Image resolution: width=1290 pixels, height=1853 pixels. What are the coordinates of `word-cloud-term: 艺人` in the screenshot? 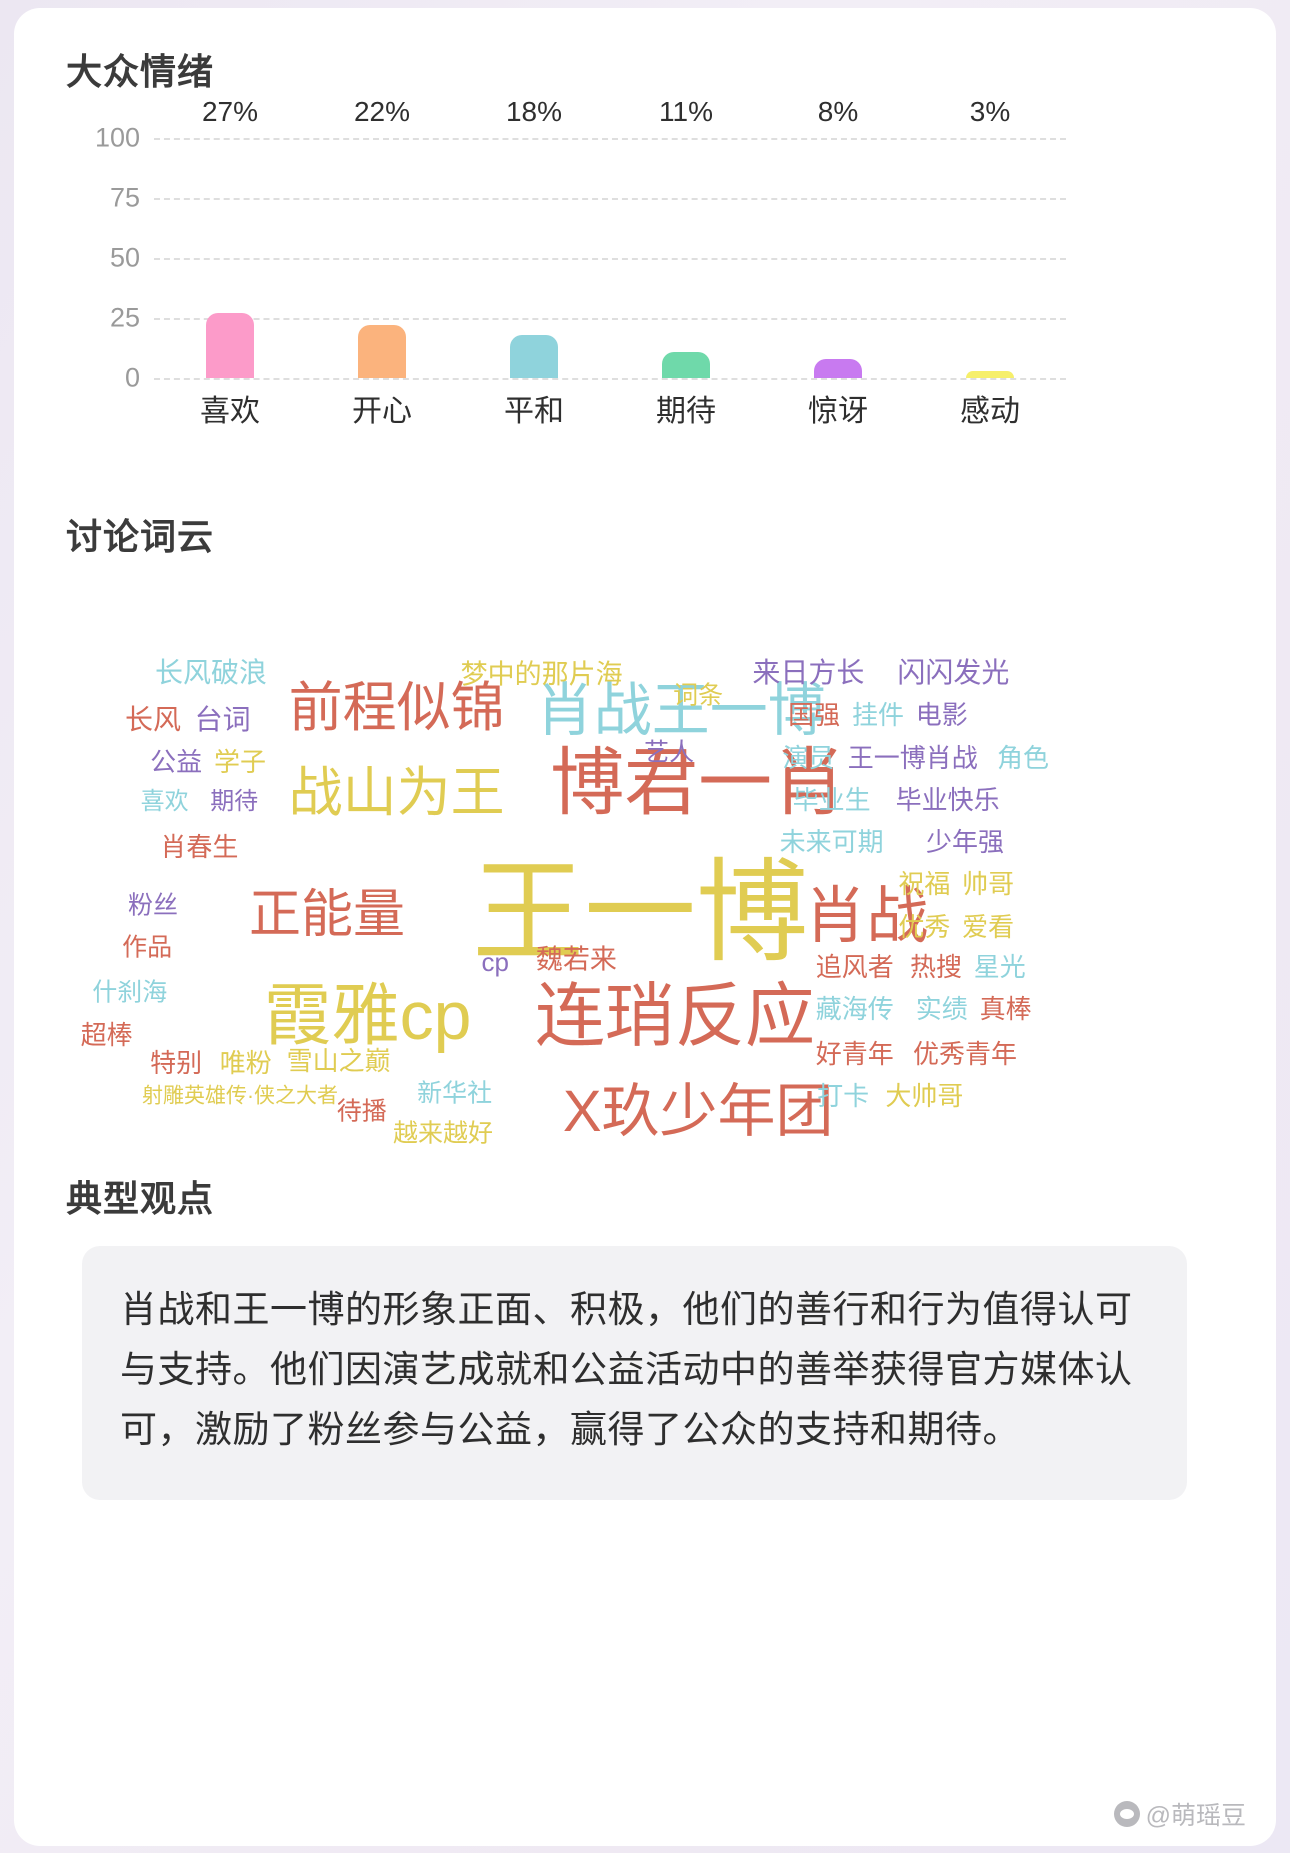 It's located at (669, 752).